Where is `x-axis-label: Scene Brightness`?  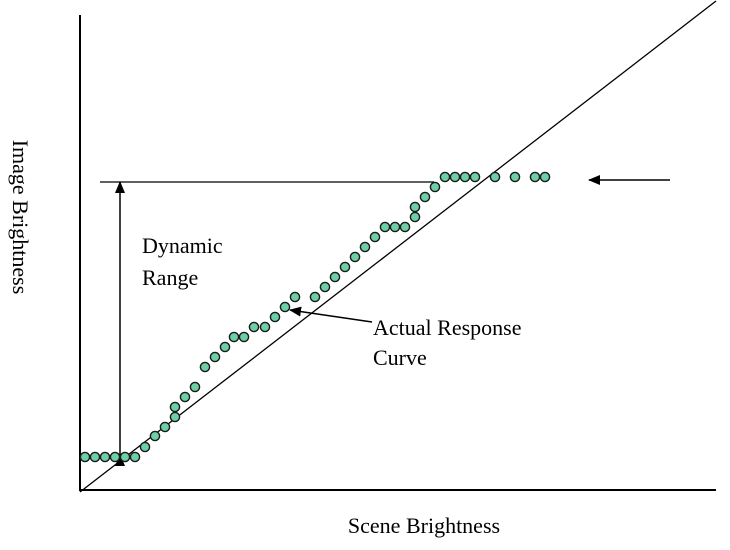 x-axis-label: Scene Brightness is located at coordinates (424, 525).